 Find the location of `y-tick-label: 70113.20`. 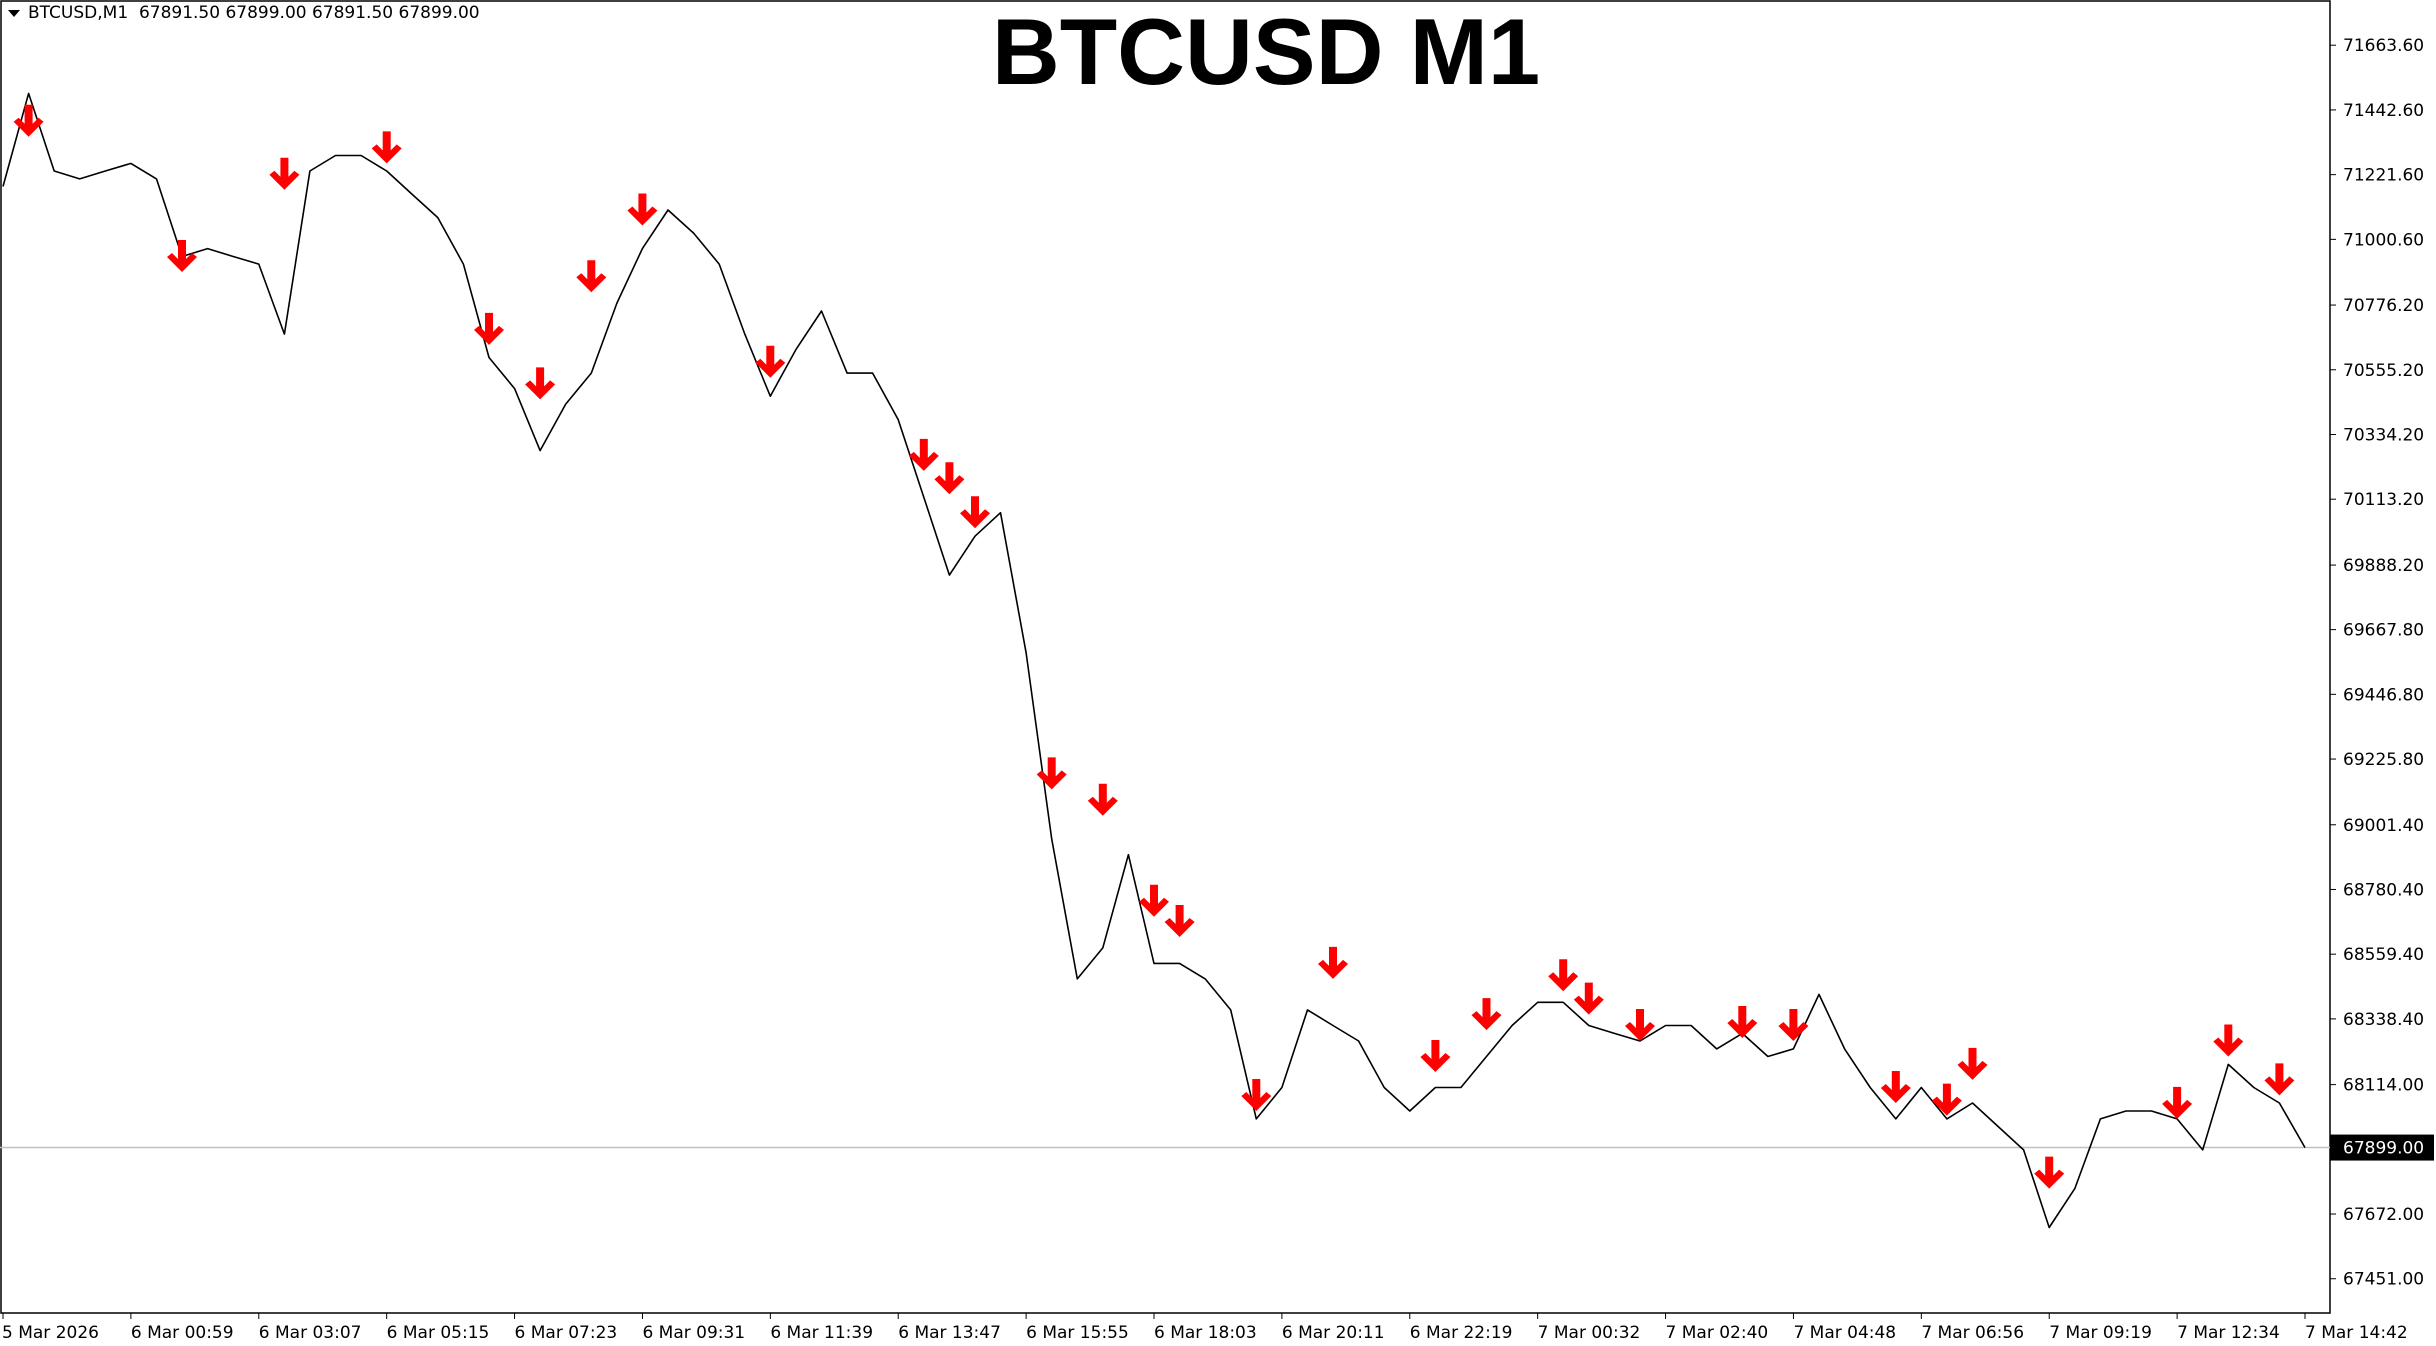

y-tick-label: 70113.20 is located at coordinates (2383, 500).